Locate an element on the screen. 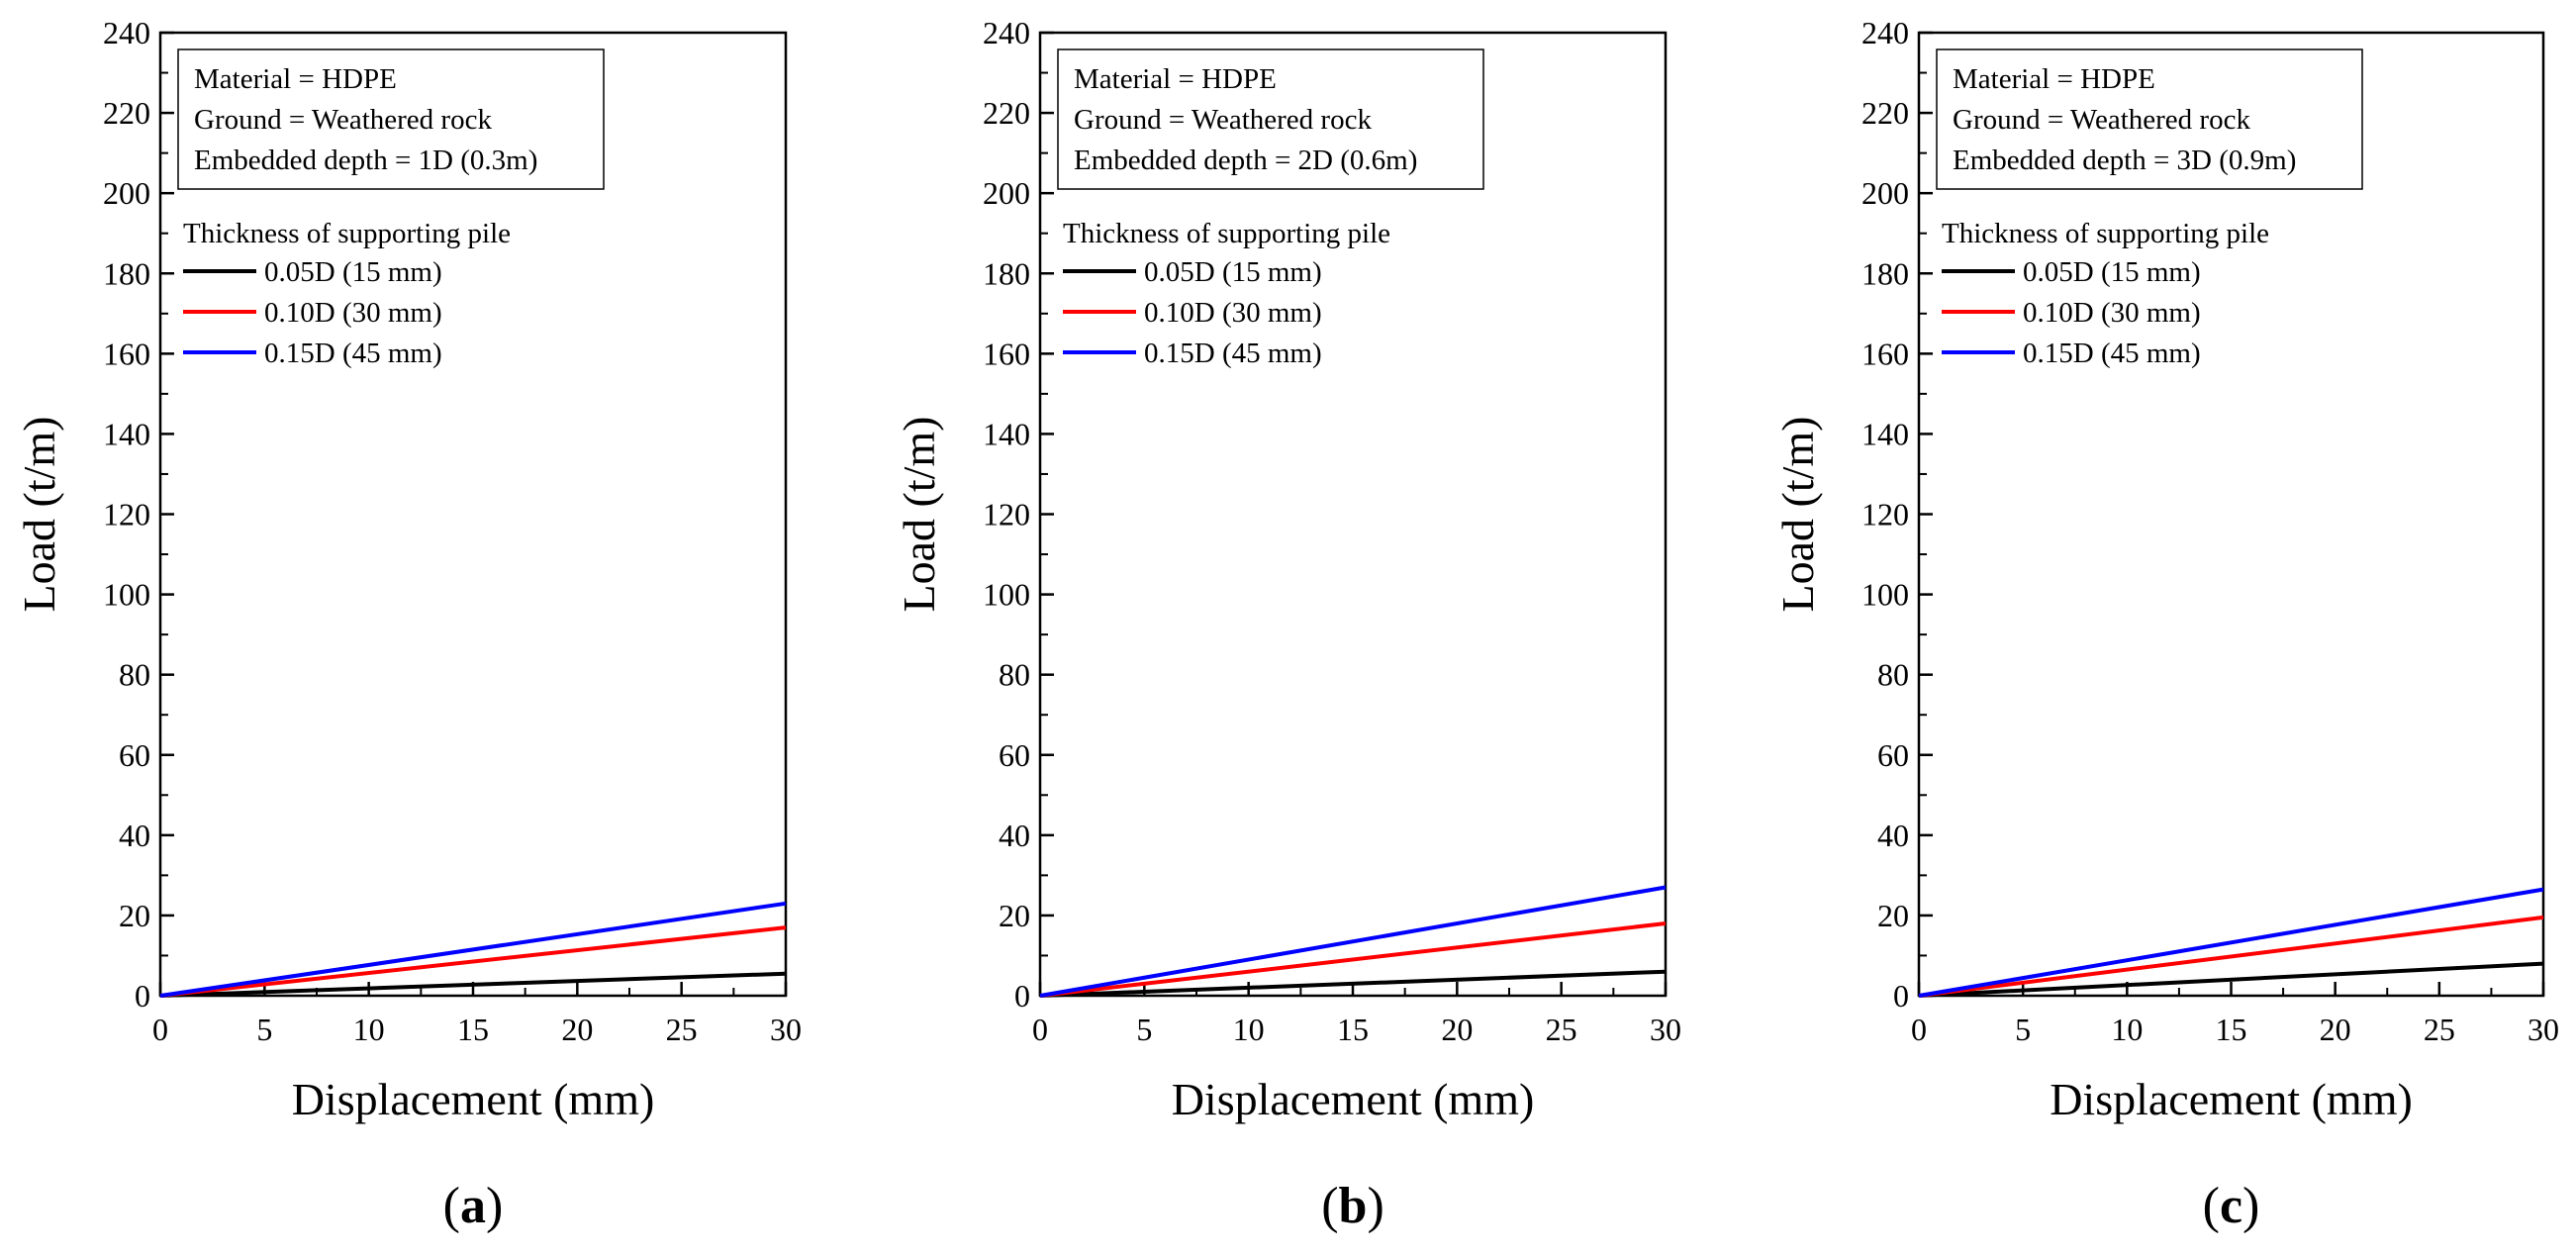 This screenshot has height=1256, width=2576. annotation-line: Embedded depth = 2D (0.6m) is located at coordinates (1245, 160).